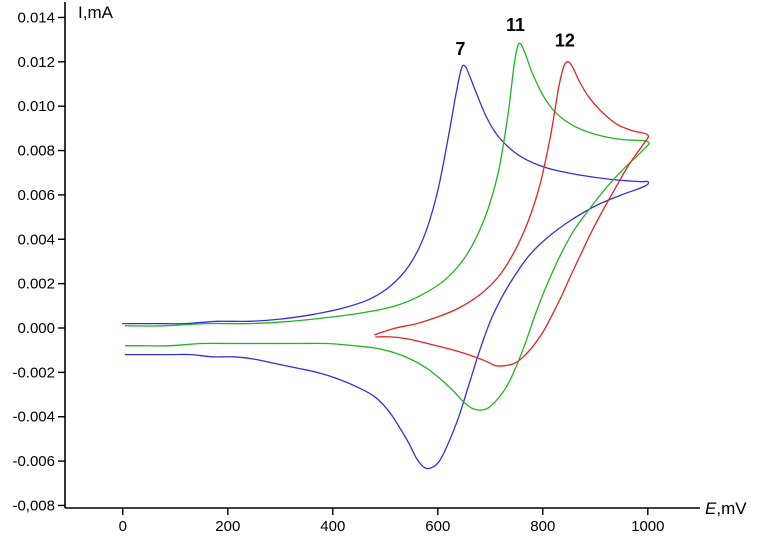 The height and width of the screenshot is (540, 758). I want to click on peak-label-7: 7, so click(460, 49).